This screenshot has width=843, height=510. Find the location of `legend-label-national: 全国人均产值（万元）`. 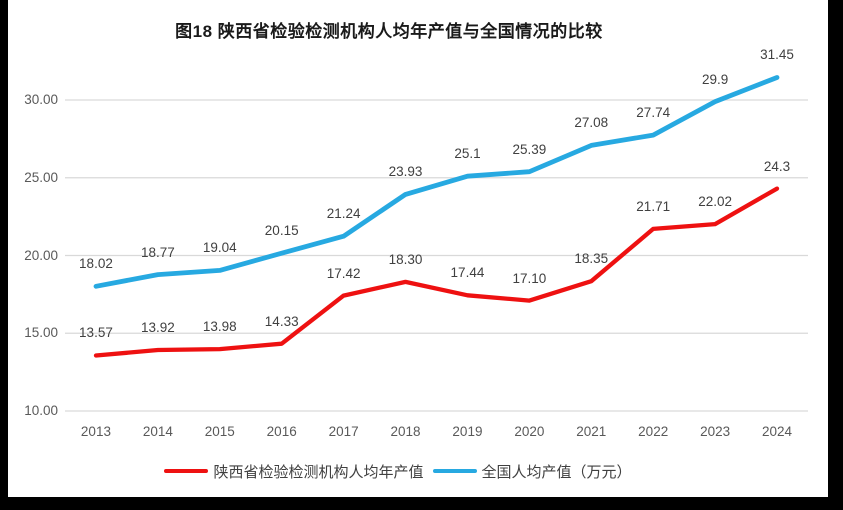

legend-label-national: 全国人均产值（万元） is located at coordinates (556, 472).